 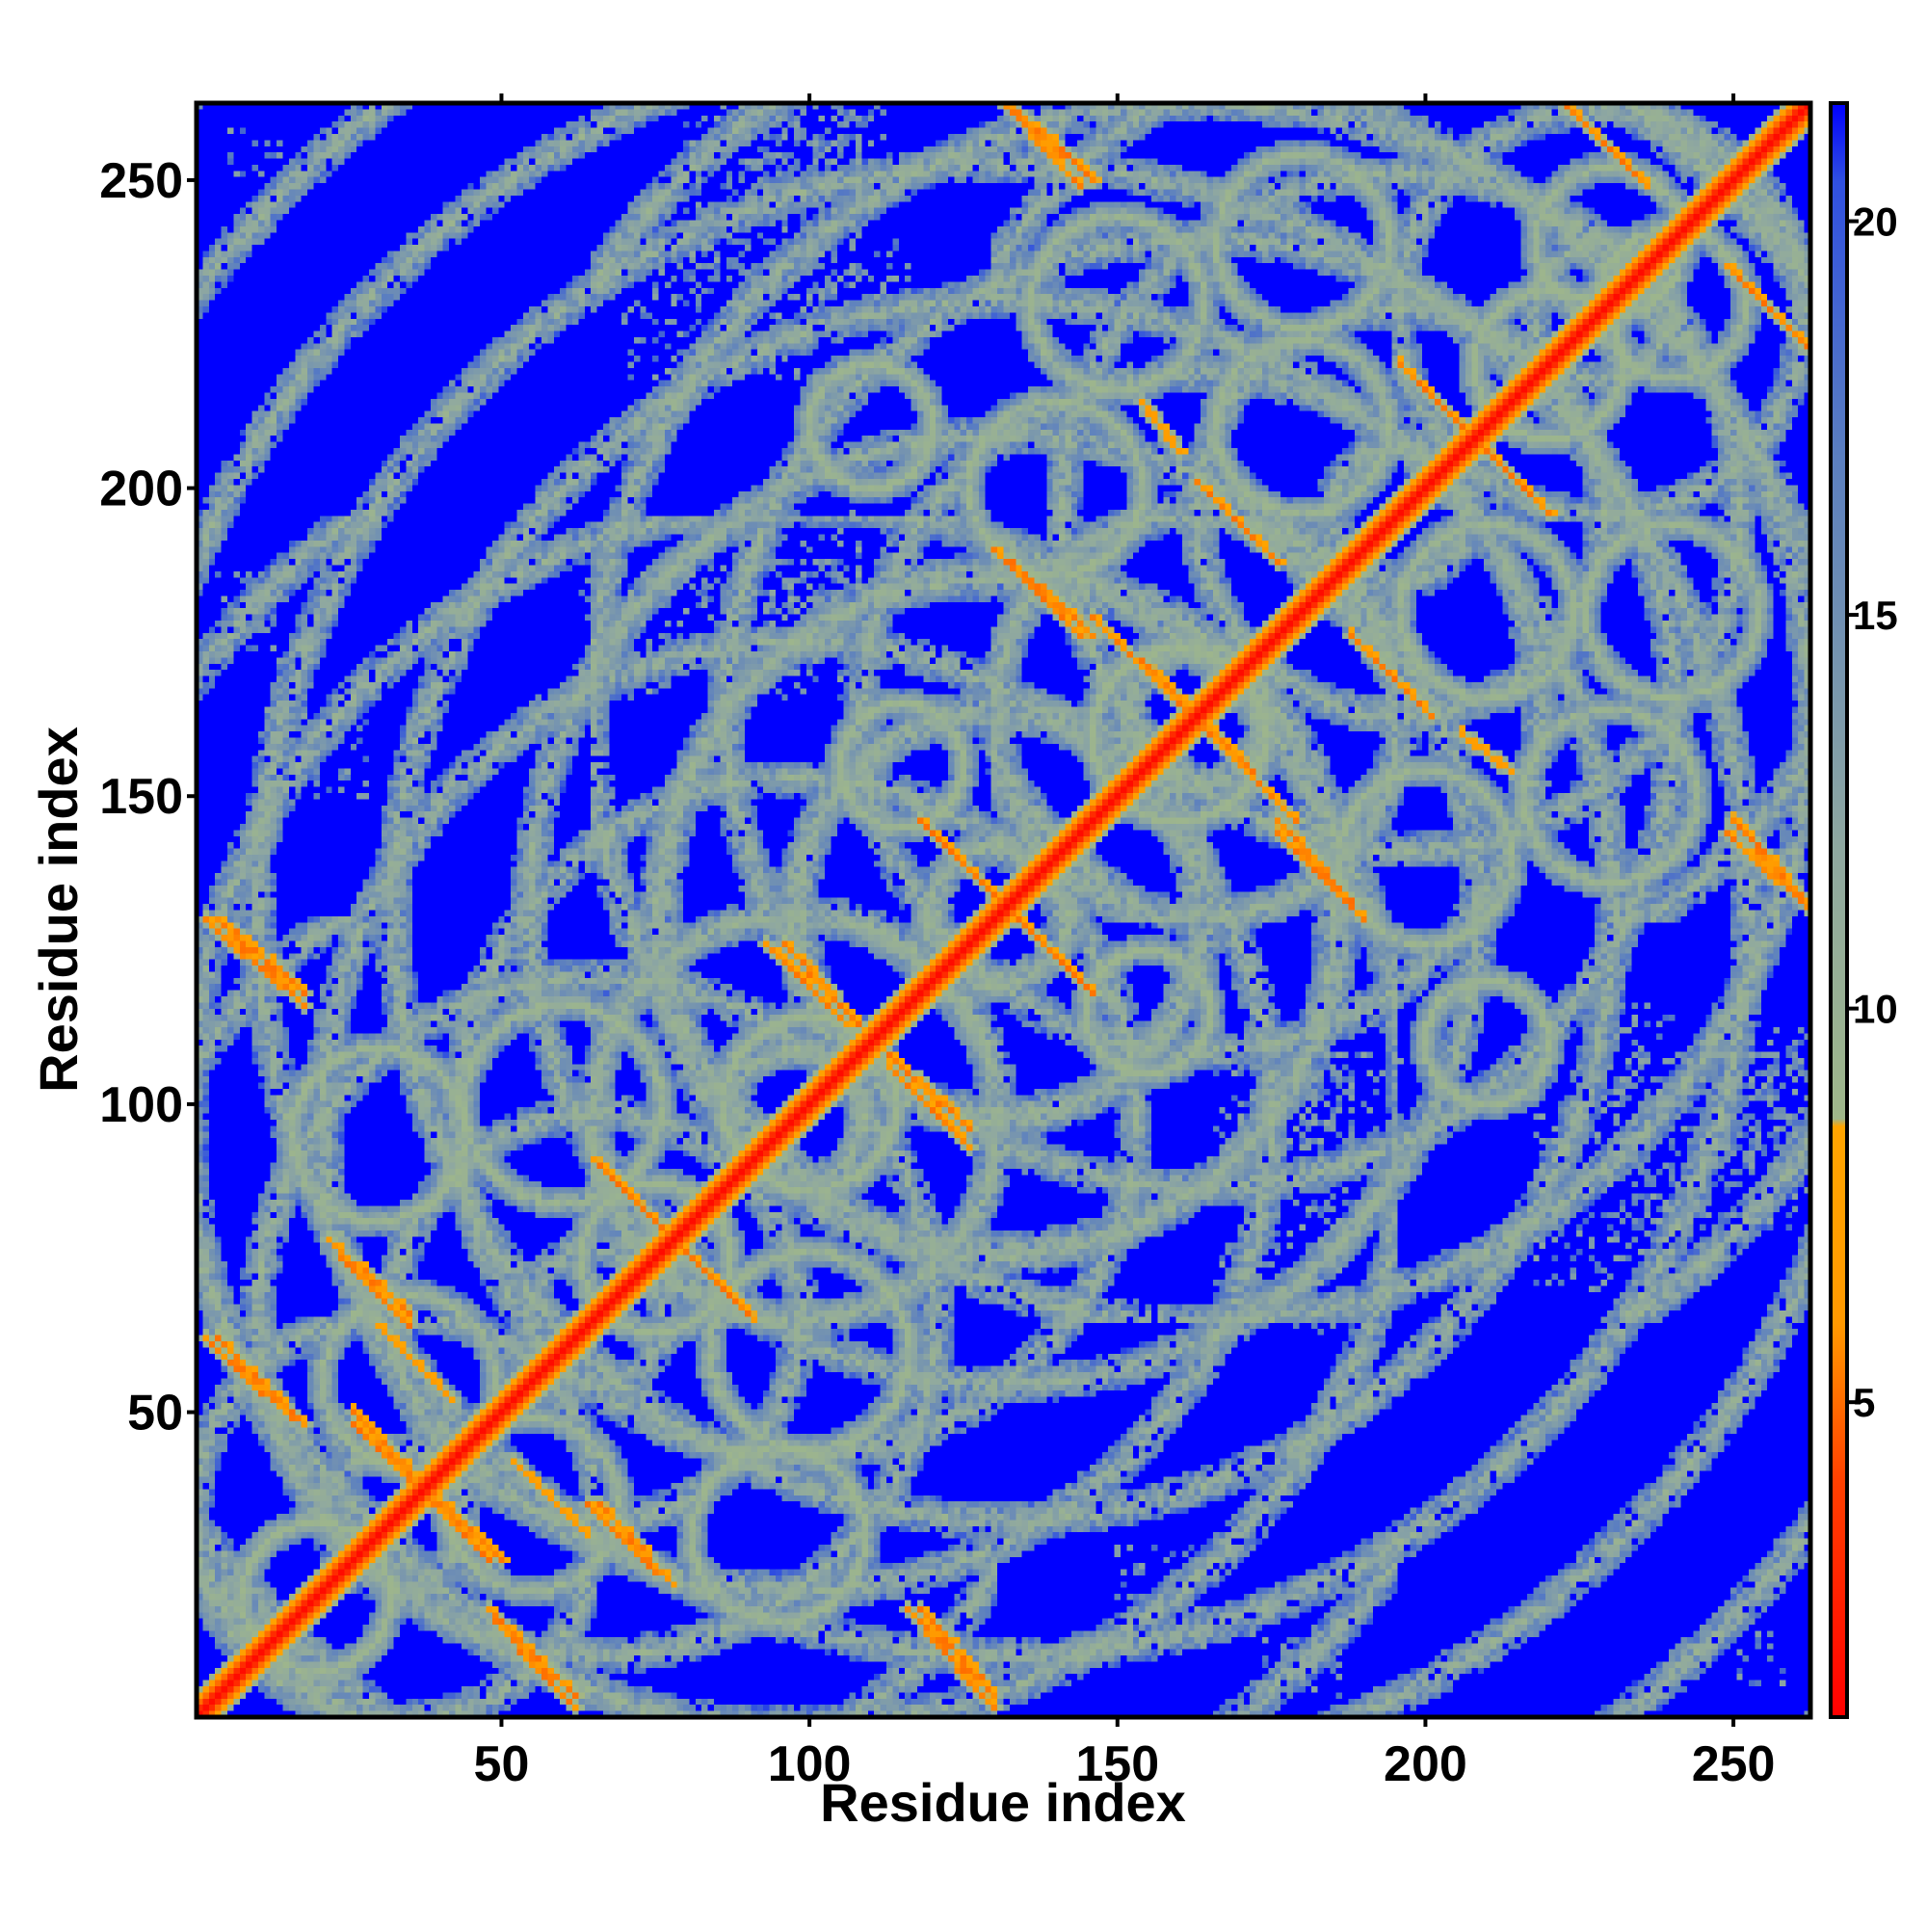 I want to click on y-tick-label: 150, so click(x=141, y=797).